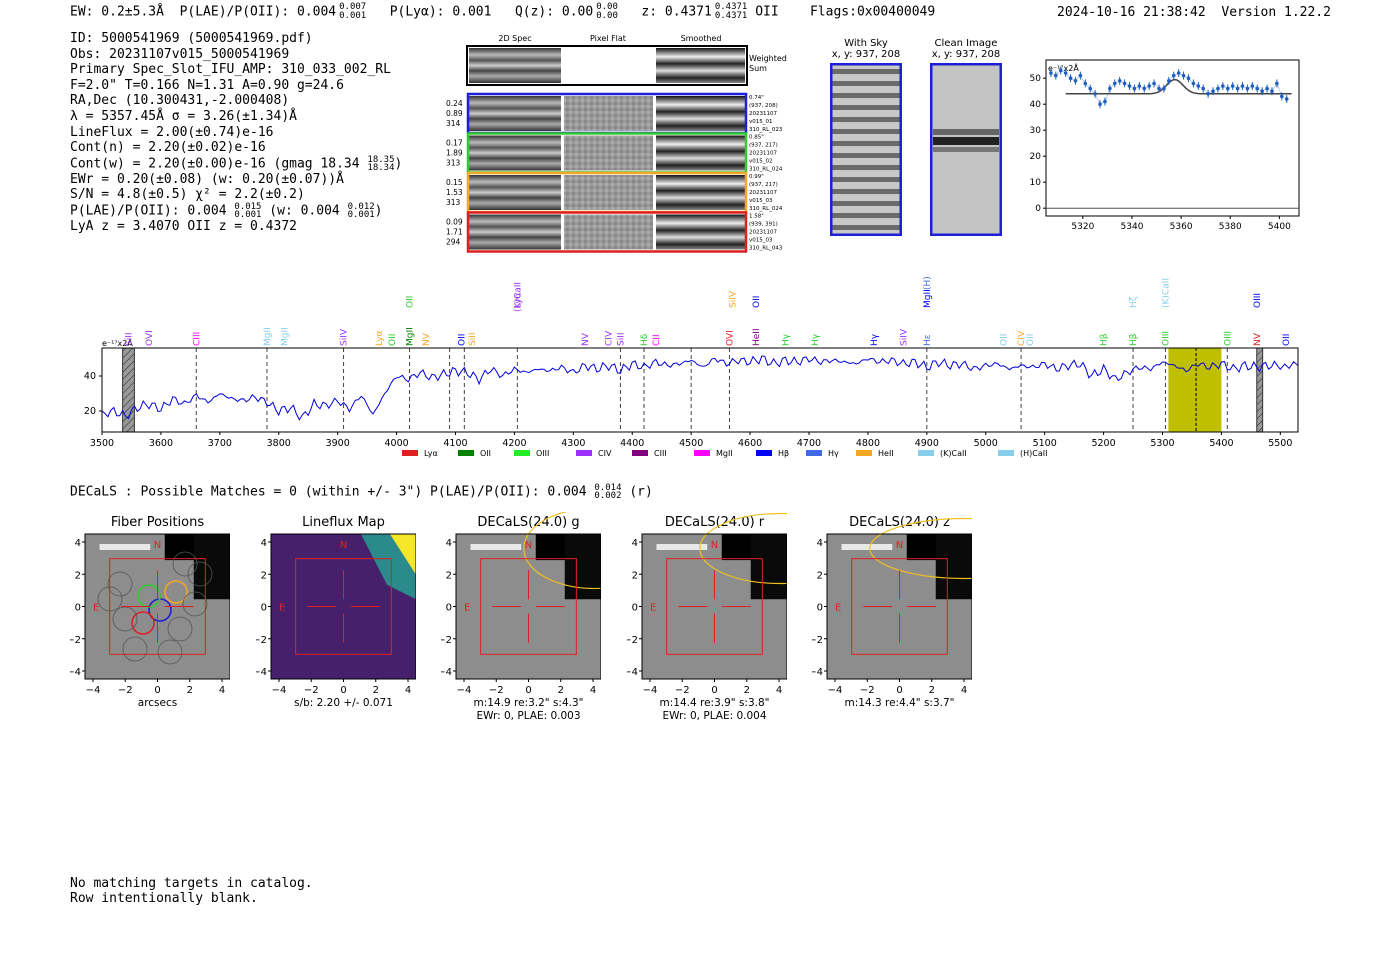 Image resolution: width=1400 pixels, height=953 pixels. Describe the element at coordinates (462, 340) in the screenshot. I see `full-line-annotation-11: OII` at that location.